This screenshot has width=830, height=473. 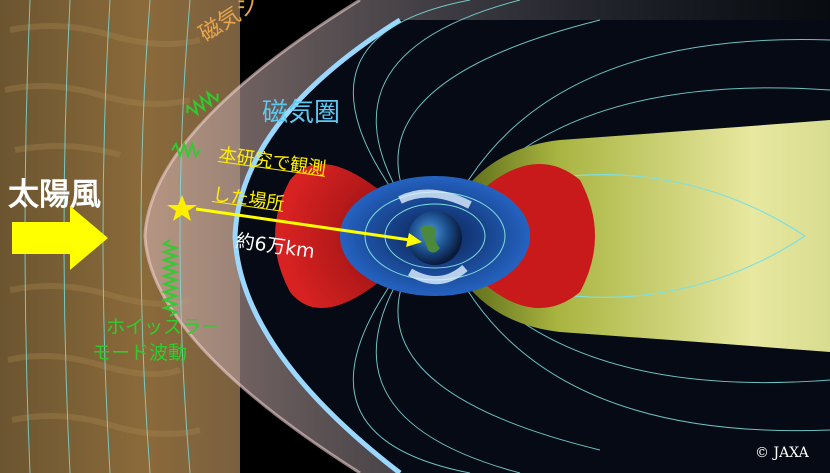 What do you see at coordinates (54, 195) in the screenshot?
I see `solar-wind-label: 太陽風` at bounding box center [54, 195].